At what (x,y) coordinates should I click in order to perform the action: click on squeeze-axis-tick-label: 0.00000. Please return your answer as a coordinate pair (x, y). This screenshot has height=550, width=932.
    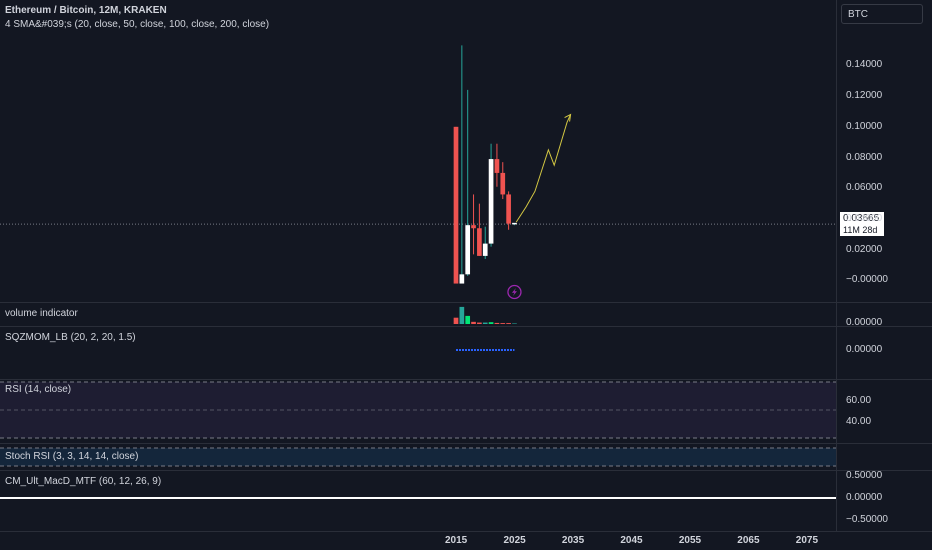
    Looking at the image, I should click on (864, 349).